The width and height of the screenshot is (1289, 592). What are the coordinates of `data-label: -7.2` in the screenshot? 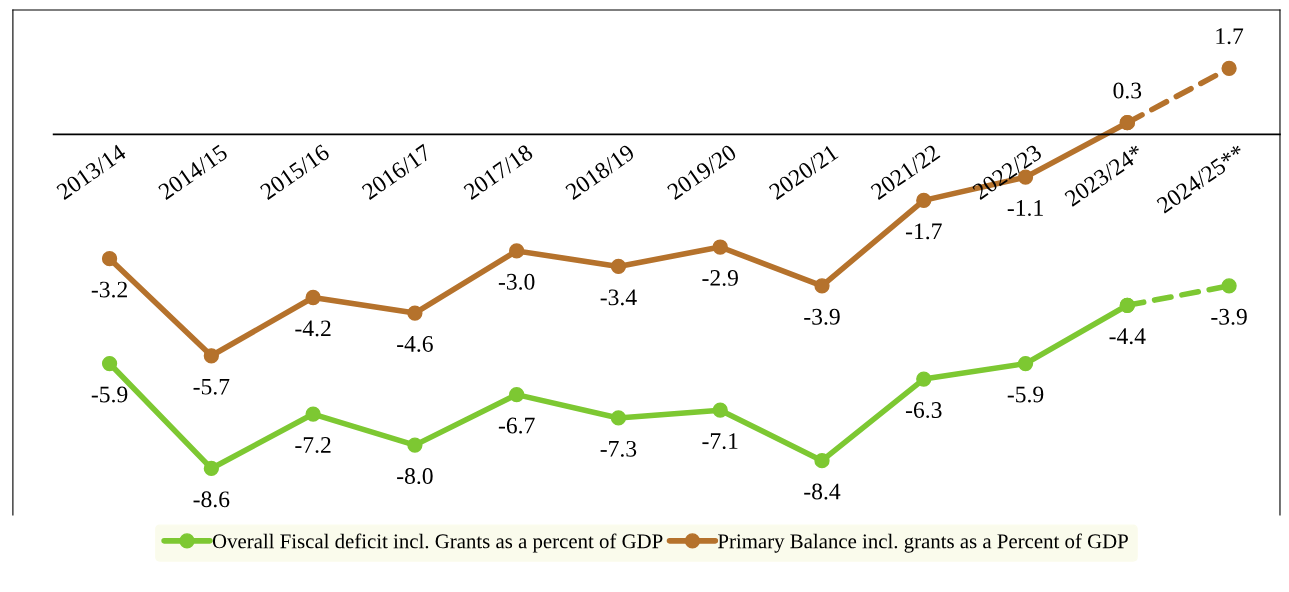 It's located at (313, 445).